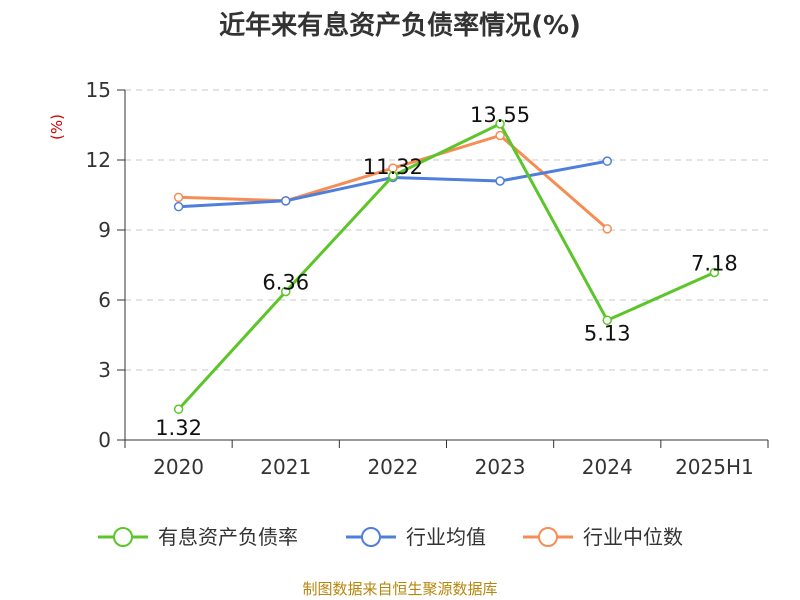 The width and height of the screenshot is (800, 600). Describe the element at coordinates (390, 537) in the screenshot. I see `legend: 有息资产负债率 行业均值 行业中位数` at that location.